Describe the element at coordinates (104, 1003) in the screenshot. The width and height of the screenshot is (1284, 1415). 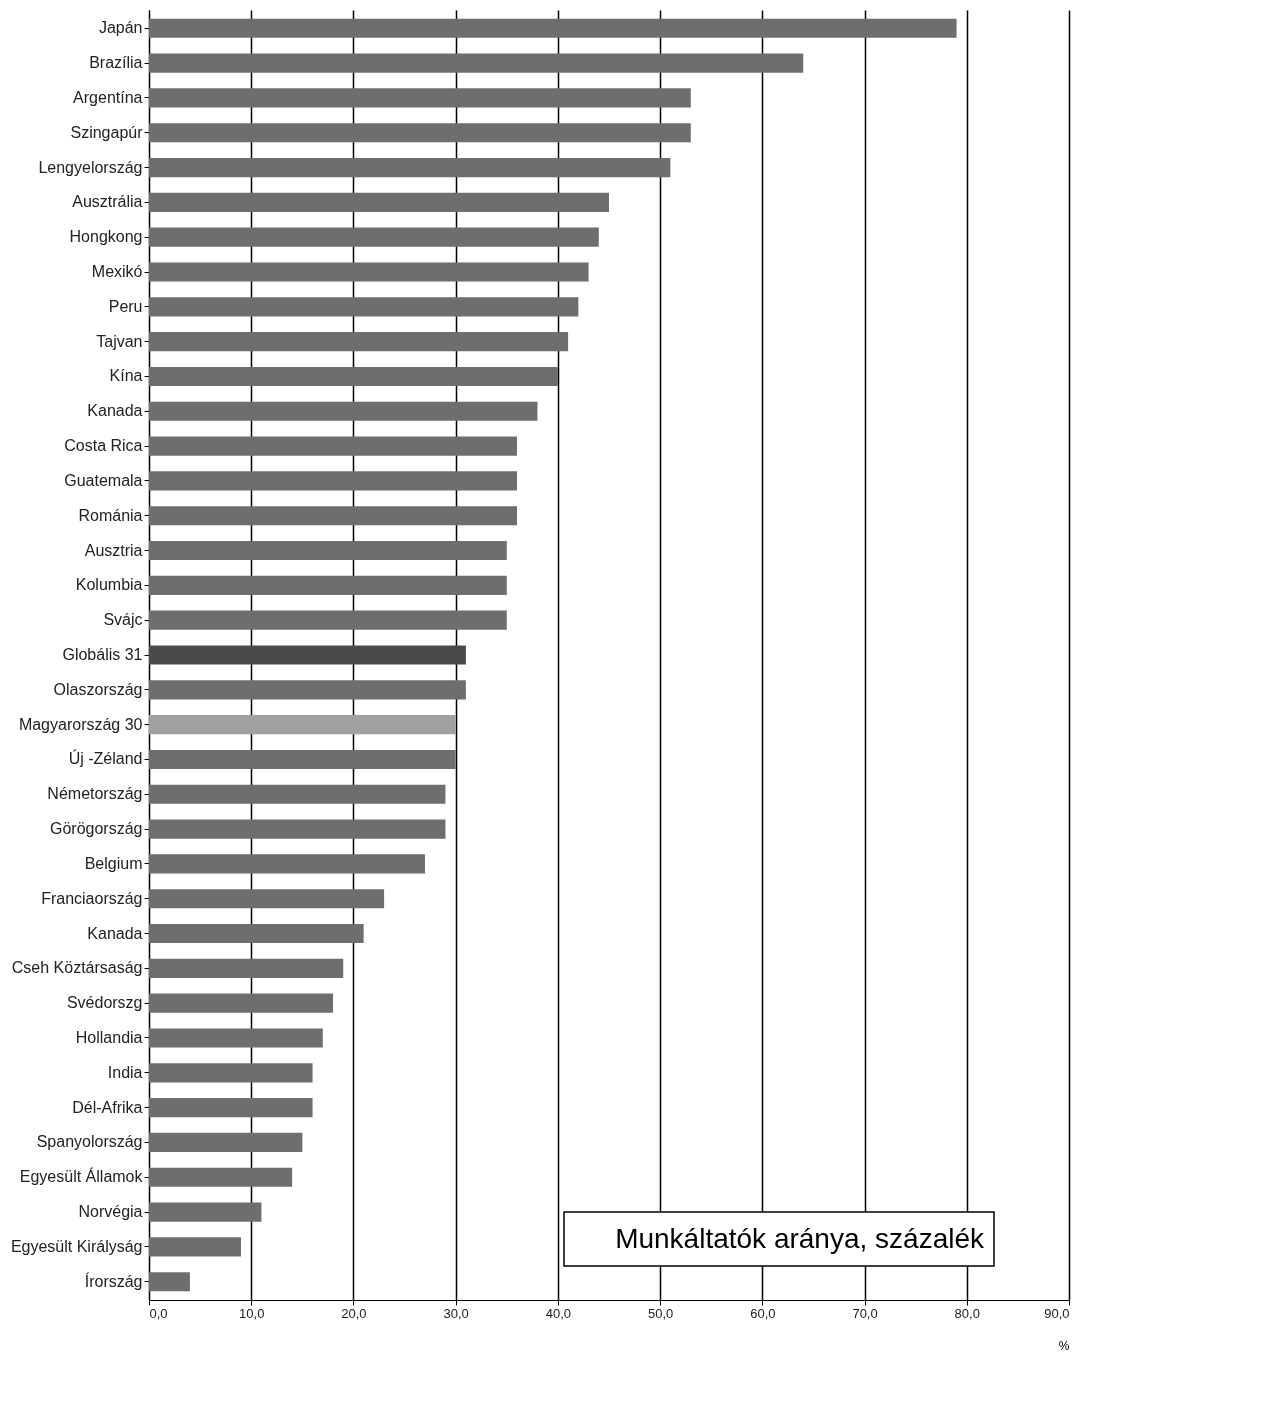
I see `y-tick-label: Svédorszg` at that location.